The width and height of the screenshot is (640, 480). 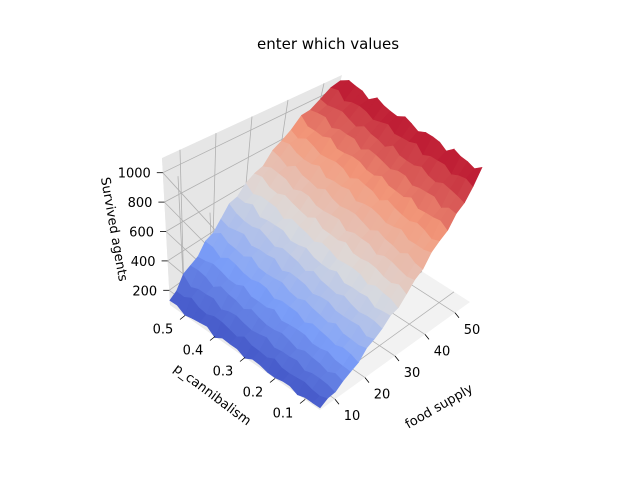 What do you see at coordinates (141, 233) in the screenshot?
I see `z-tick-label: 600` at bounding box center [141, 233].